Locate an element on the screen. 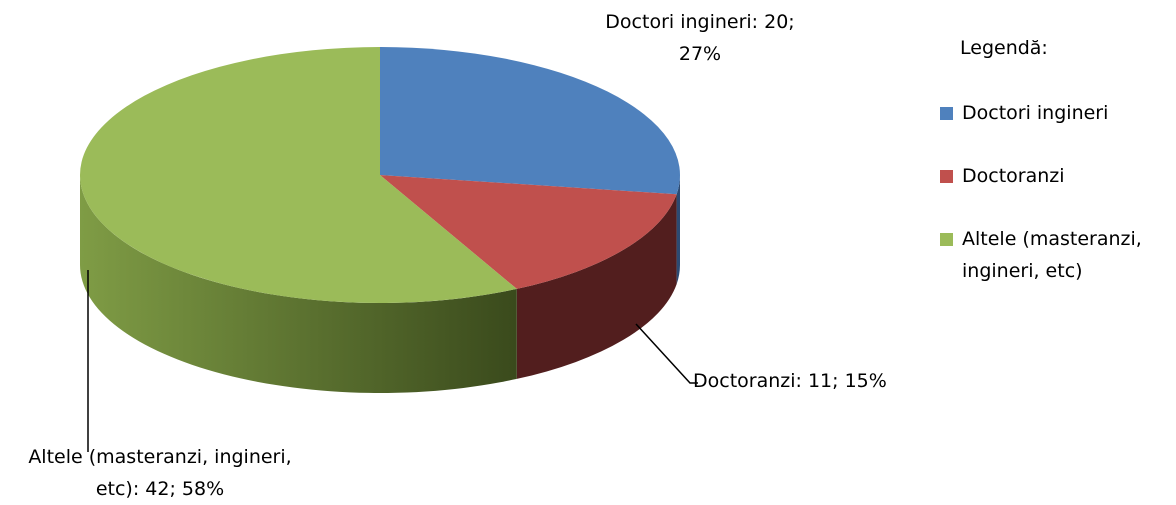 This screenshot has height=505, width=1176. legend-item: Doctoranzi is located at coordinates (1051, 176).